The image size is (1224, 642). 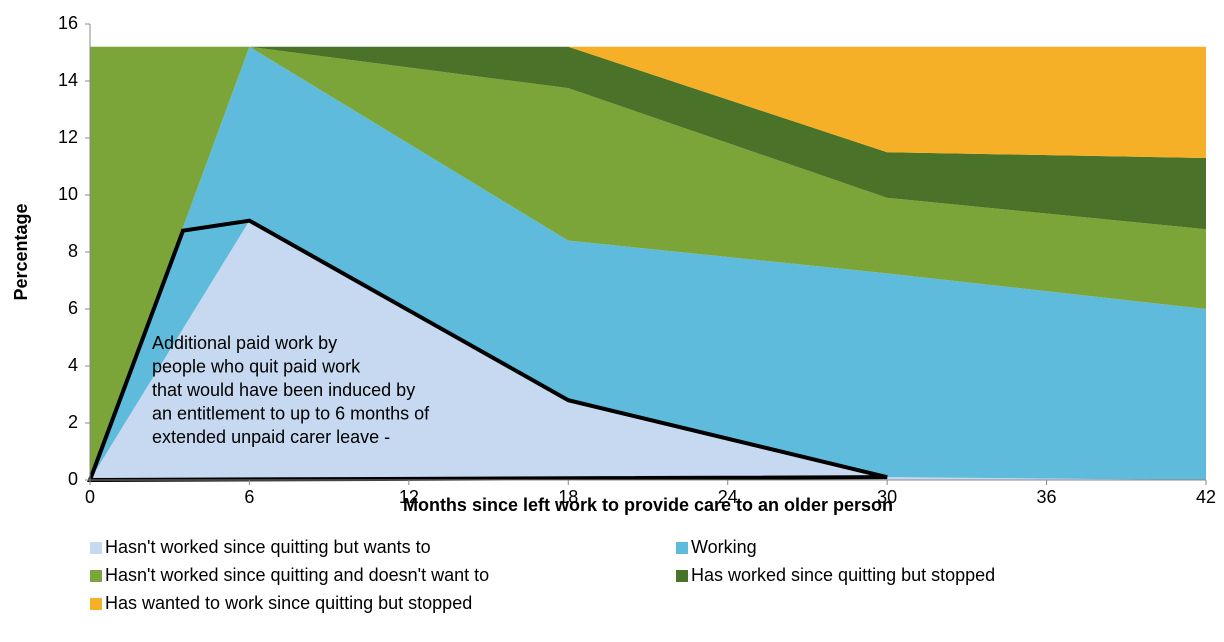 I want to click on x-tick-label: 12, so click(x=409, y=497).